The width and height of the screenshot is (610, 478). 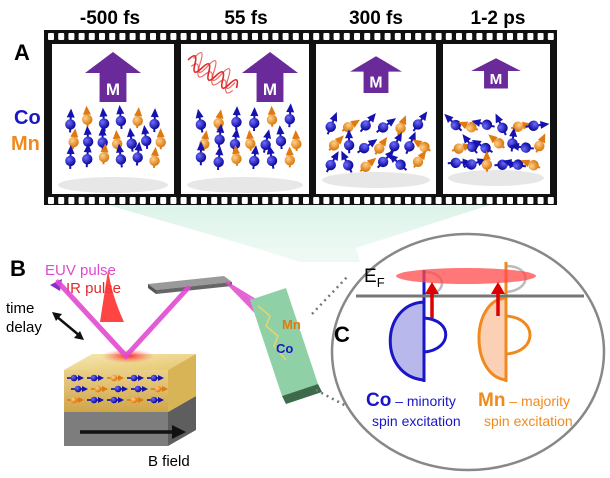 What do you see at coordinates (466, 276) in the screenshot?
I see `excitation-haze` at bounding box center [466, 276].